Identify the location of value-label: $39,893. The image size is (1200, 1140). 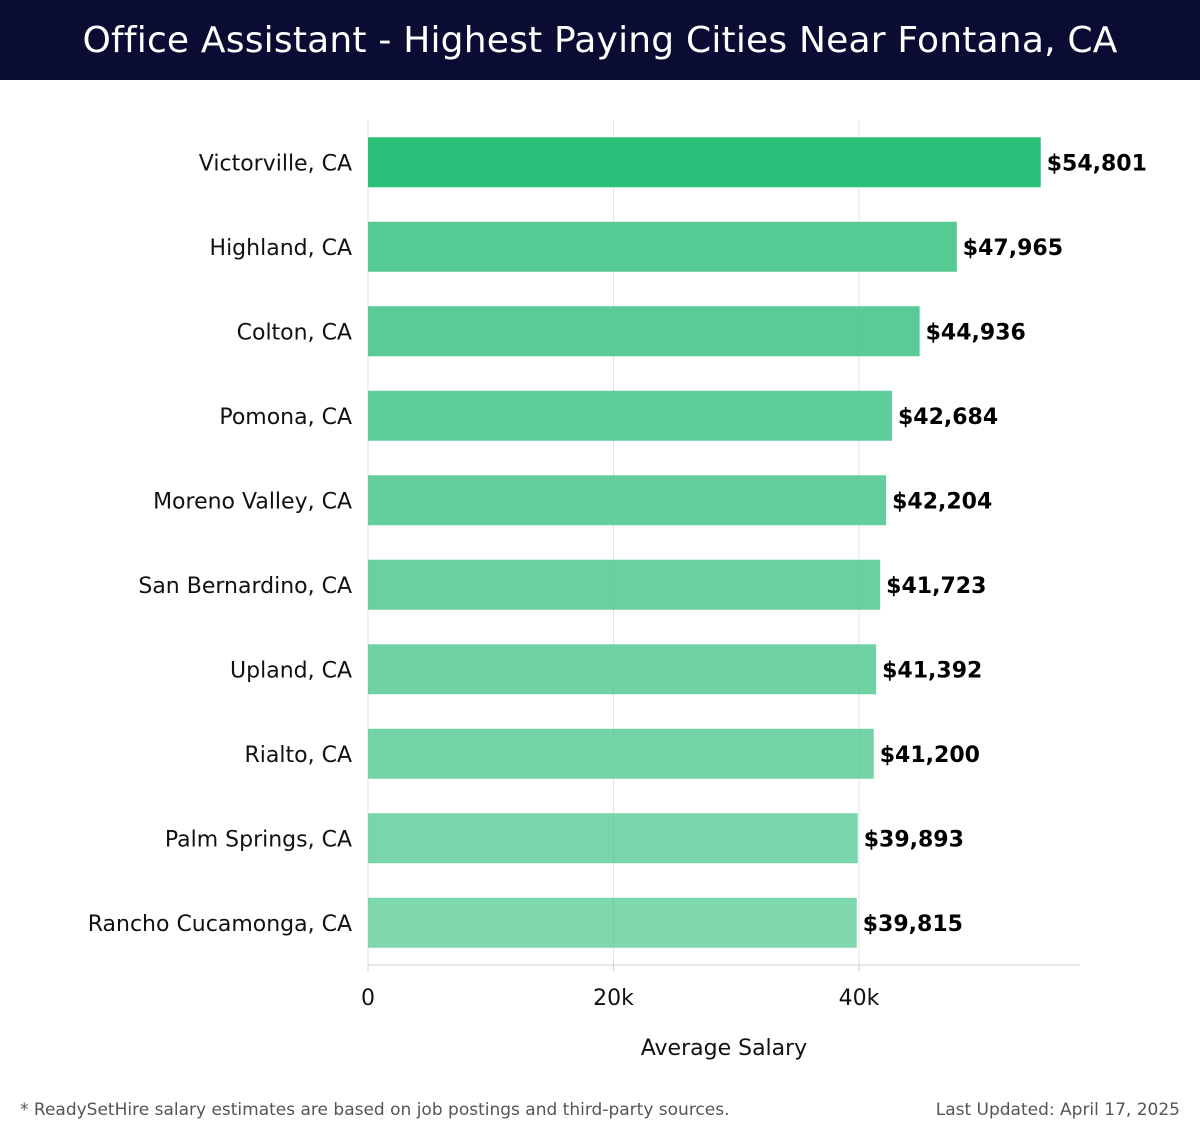
(914, 839).